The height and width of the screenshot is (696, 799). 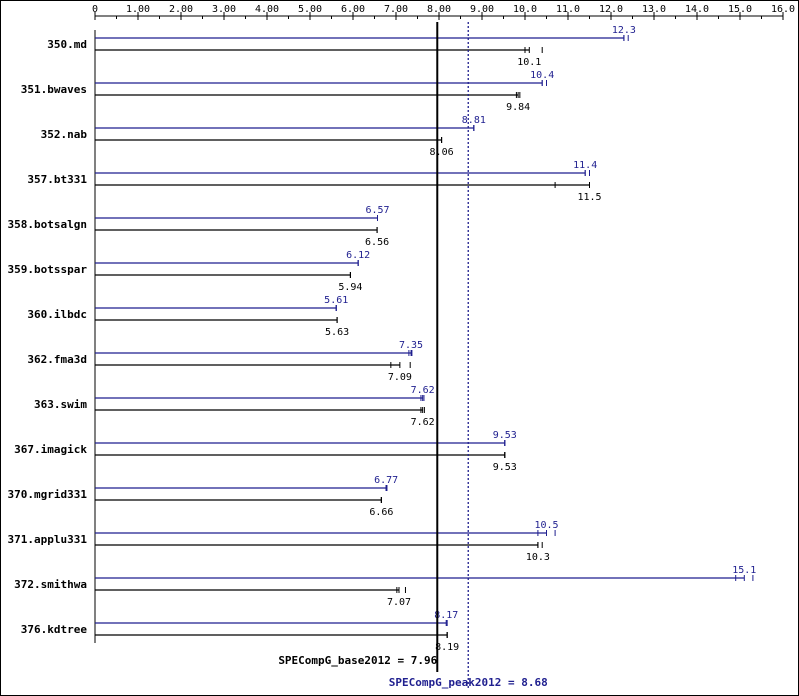 What do you see at coordinates (474, 120) in the screenshot?
I see `peak-value-label: 8.81` at bounding box center [474, 120].